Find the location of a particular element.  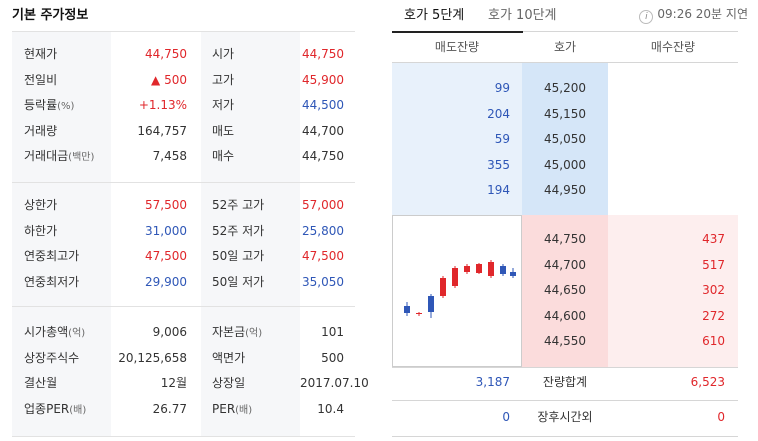

orderbook-bottom-line is located at coordinates (565, 367).